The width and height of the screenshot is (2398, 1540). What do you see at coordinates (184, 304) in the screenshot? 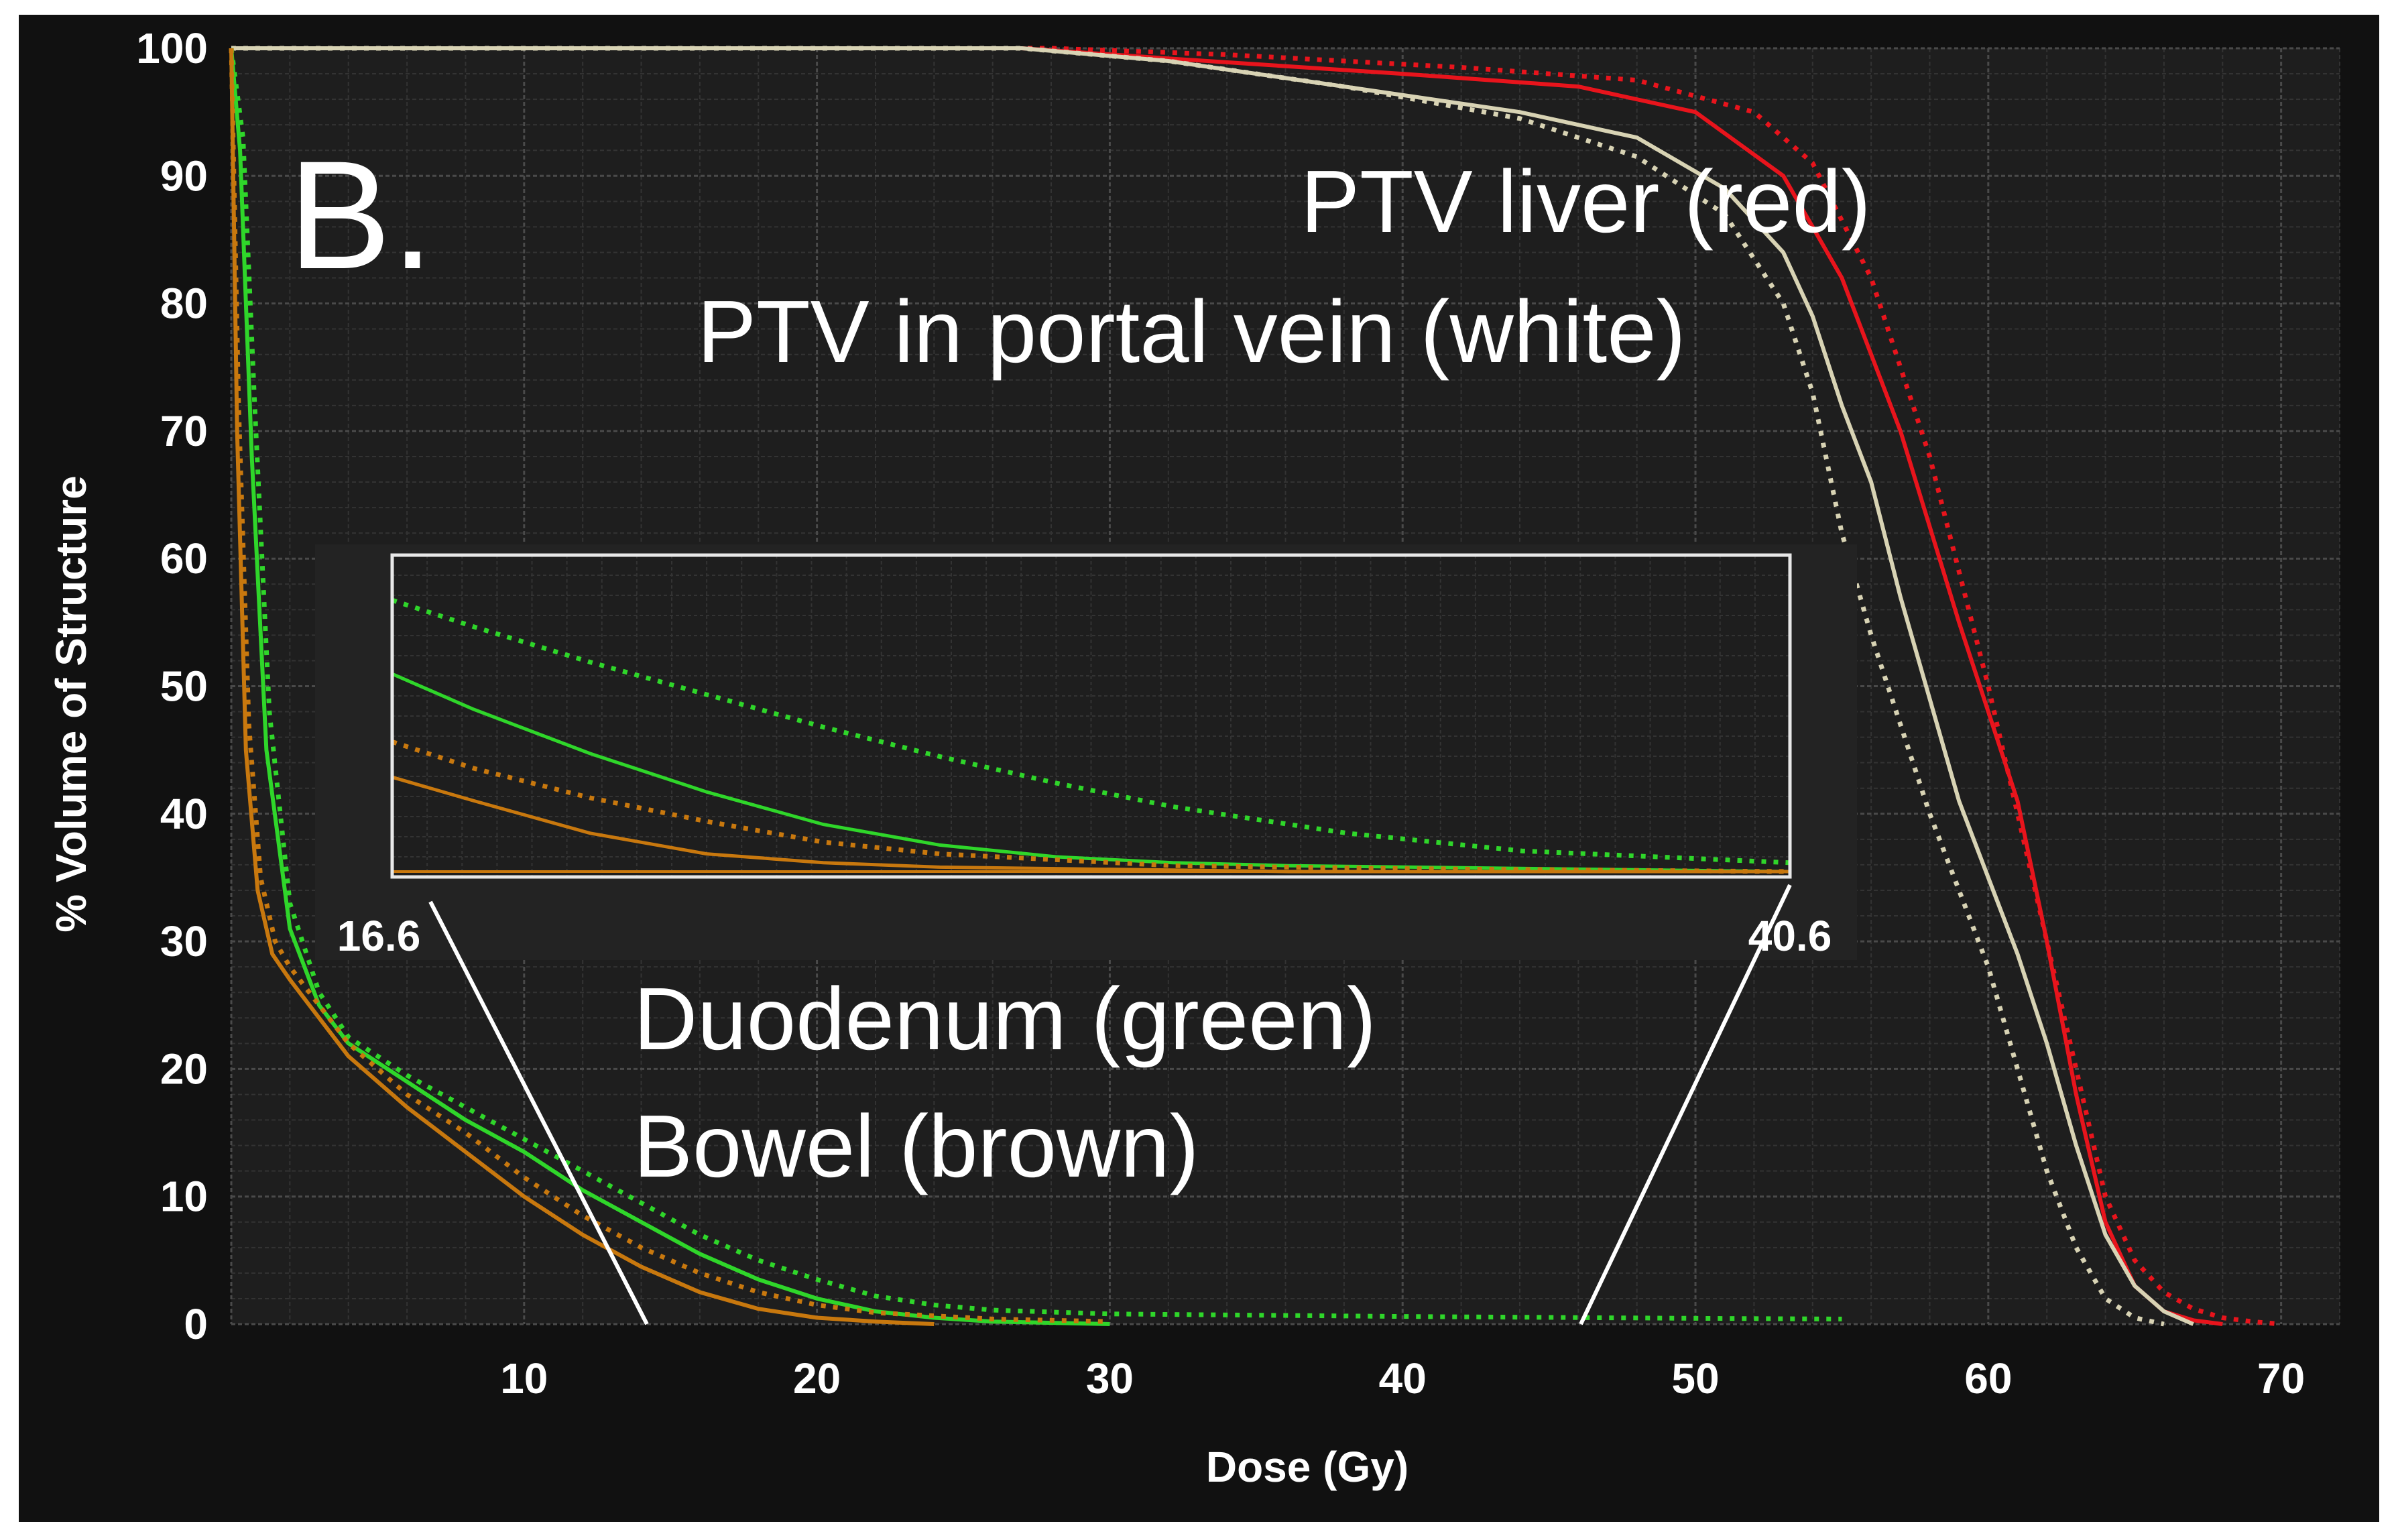
I see `y-tick-label: 80` at bounding box center [184, 304].